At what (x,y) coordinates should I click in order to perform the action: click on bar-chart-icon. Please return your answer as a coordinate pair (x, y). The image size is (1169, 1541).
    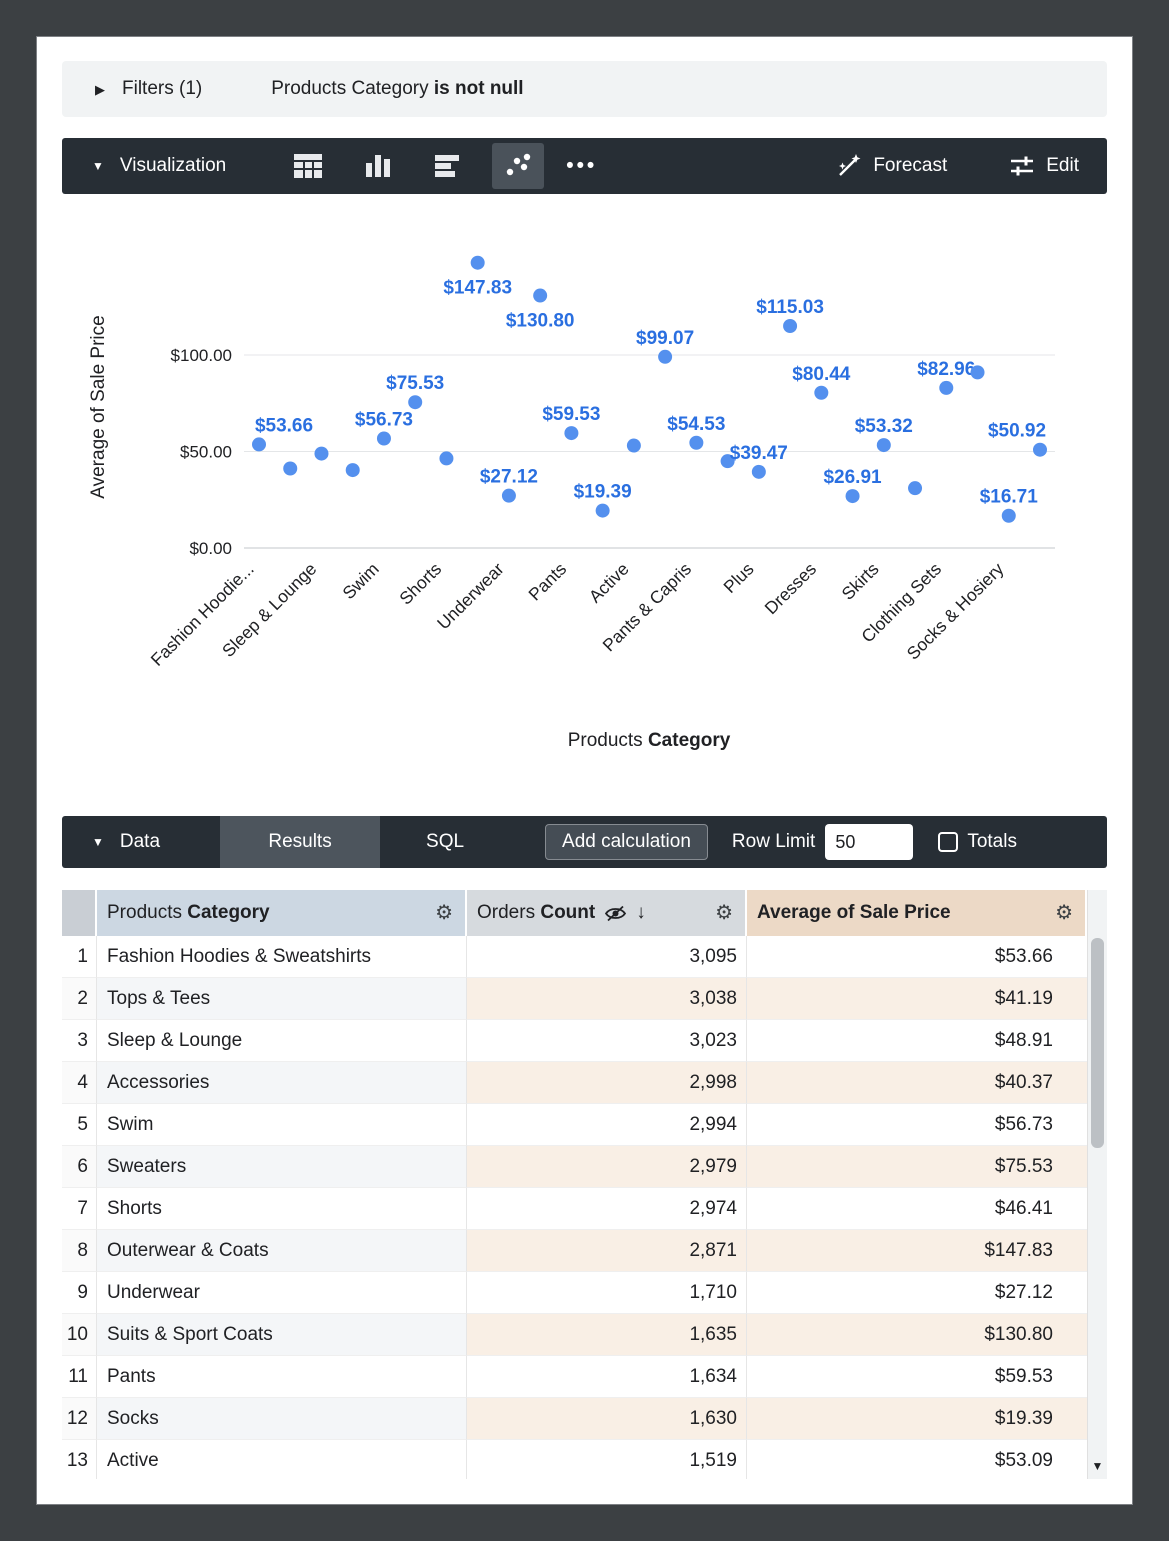
    Looking at the image, I should click on (448, 166).